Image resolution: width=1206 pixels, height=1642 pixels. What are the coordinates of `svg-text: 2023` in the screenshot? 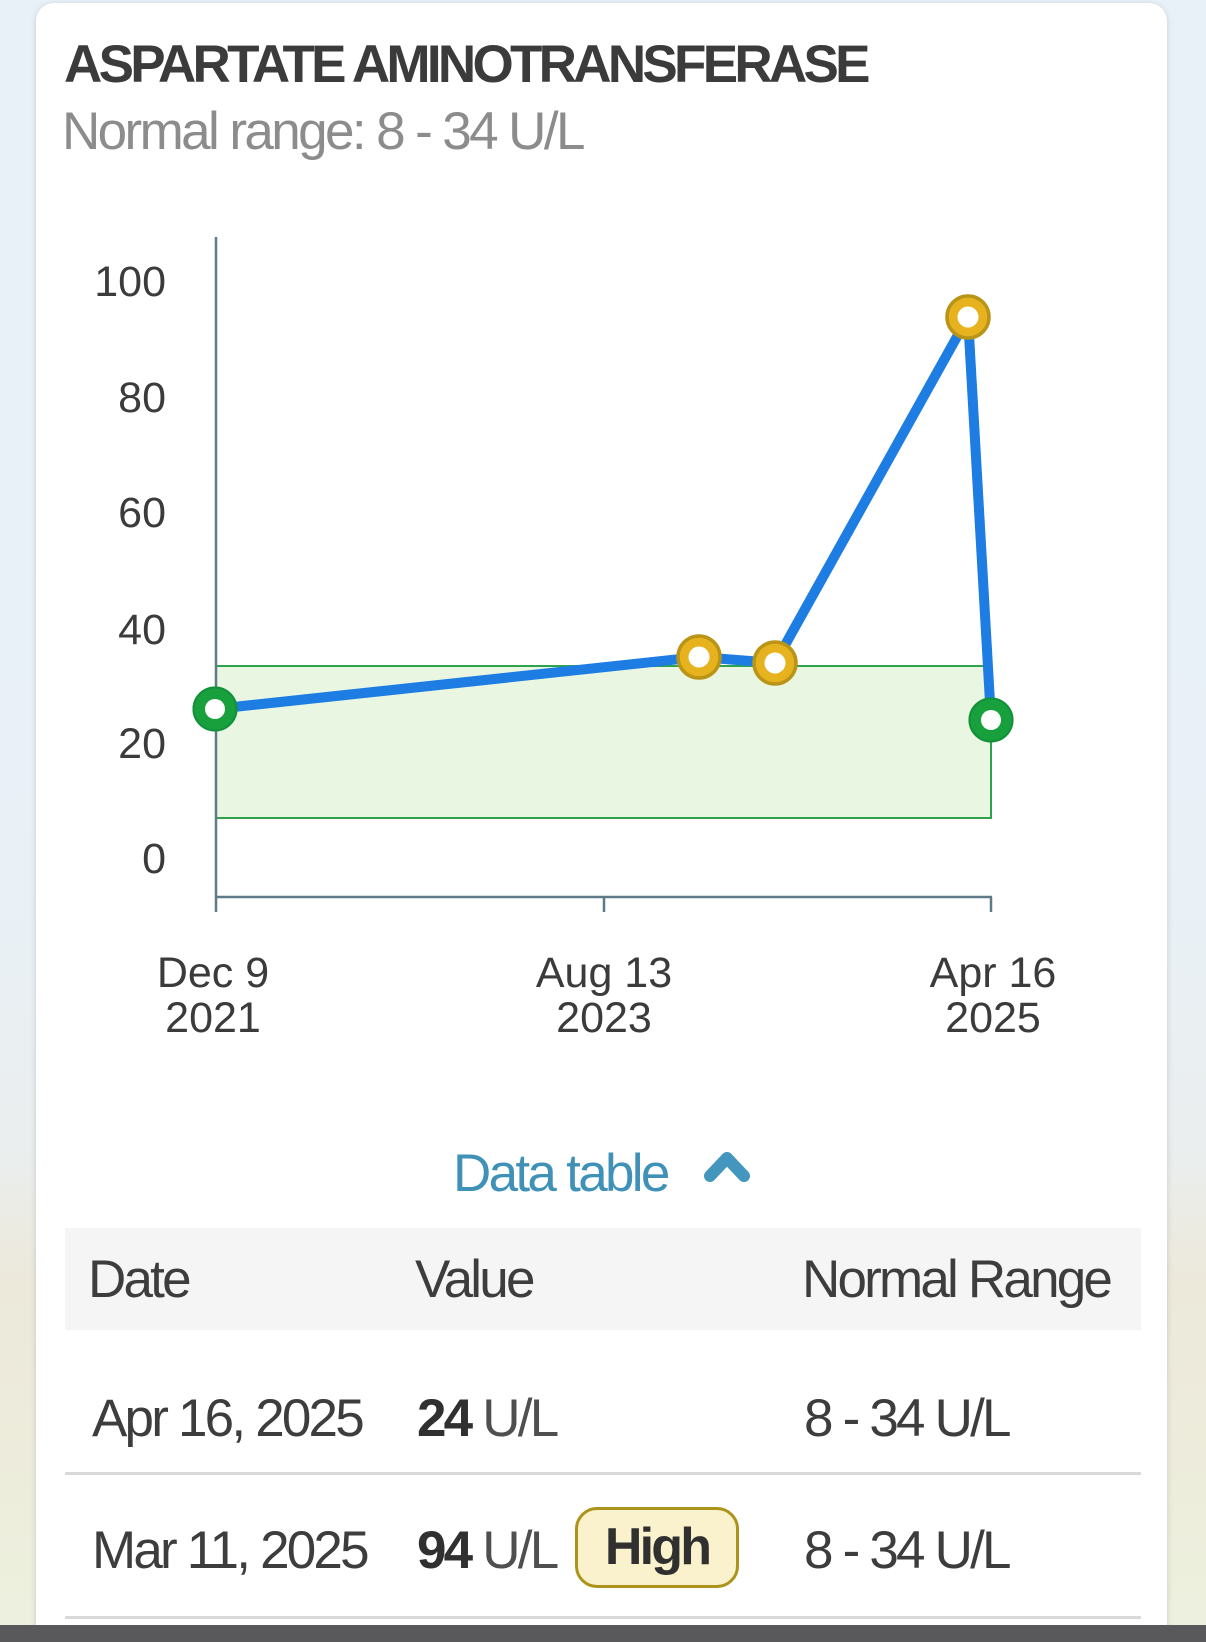 It's located at (604, 1018).